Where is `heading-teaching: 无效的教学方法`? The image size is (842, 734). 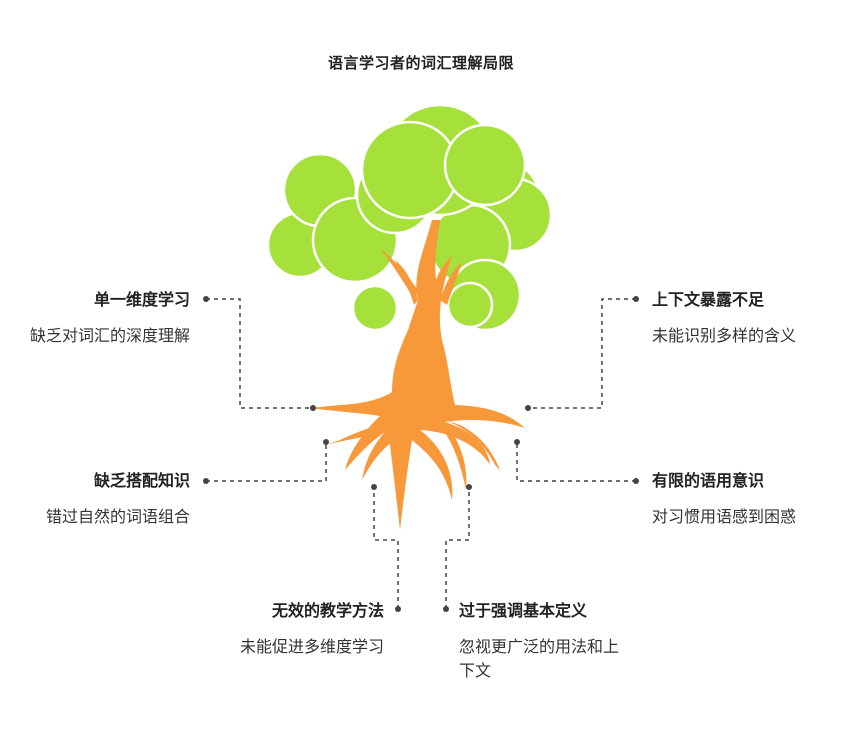 heading-teaching: 无效的教学方法 is located at coordinates (327, 610).